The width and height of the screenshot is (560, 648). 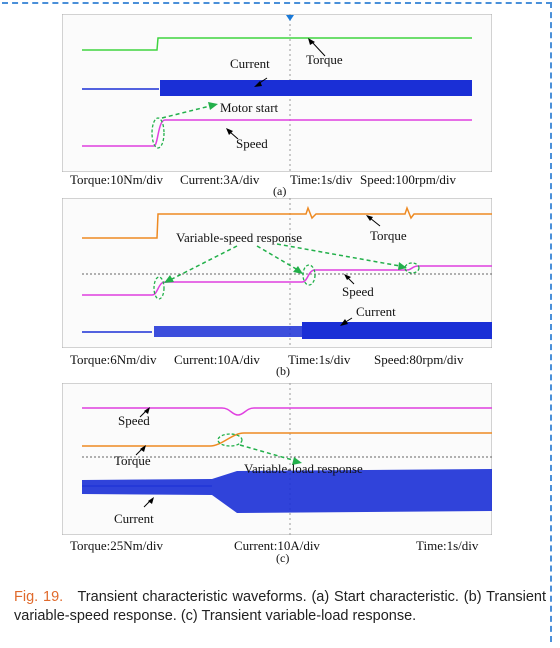 What do you see at coordinates (116, 179) in the screenshot?
I see `scale-torque-a: Torque:10Nm/div` at bounding box center [116, 179].